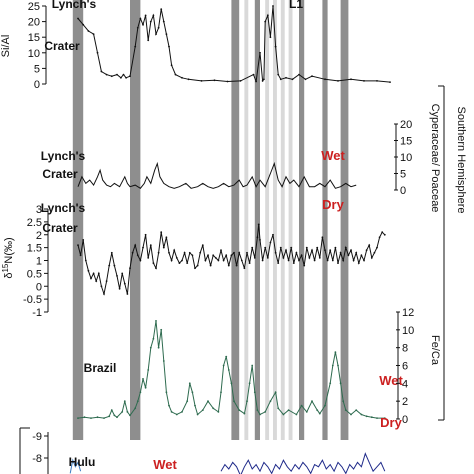 The image size is (474, 474). I want to click on tick-d15n-0: 3, so click(39, 210).